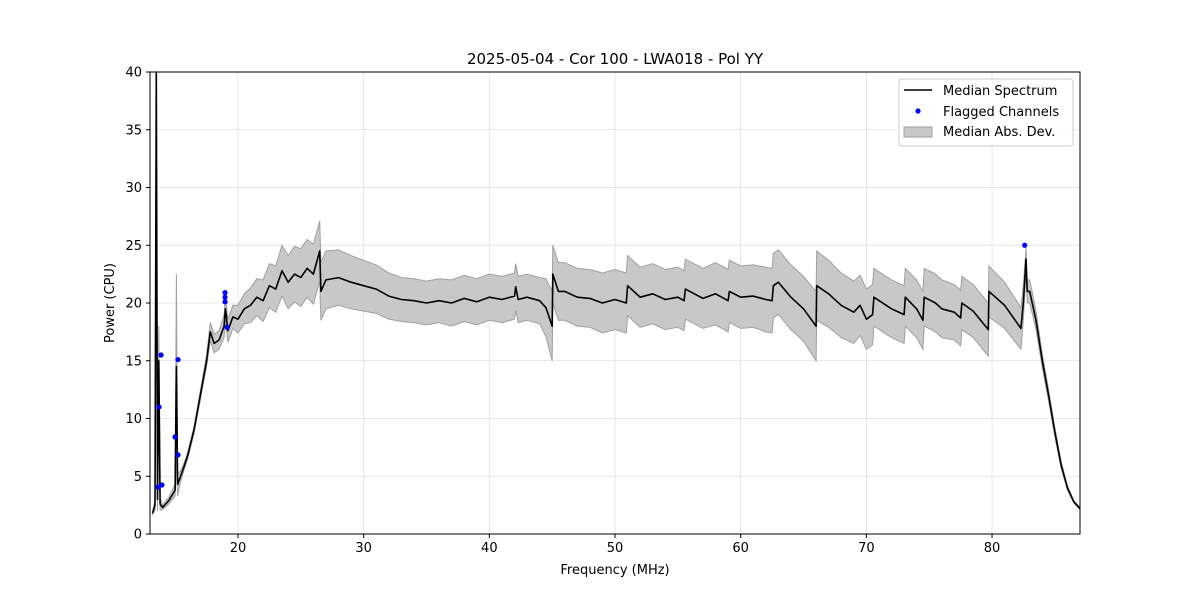 The height and width of the screenshot is (604, 1200). Describe the element at coordinates (133, 73) in the screenshot. I see `y-tick-label: 40` at that location.